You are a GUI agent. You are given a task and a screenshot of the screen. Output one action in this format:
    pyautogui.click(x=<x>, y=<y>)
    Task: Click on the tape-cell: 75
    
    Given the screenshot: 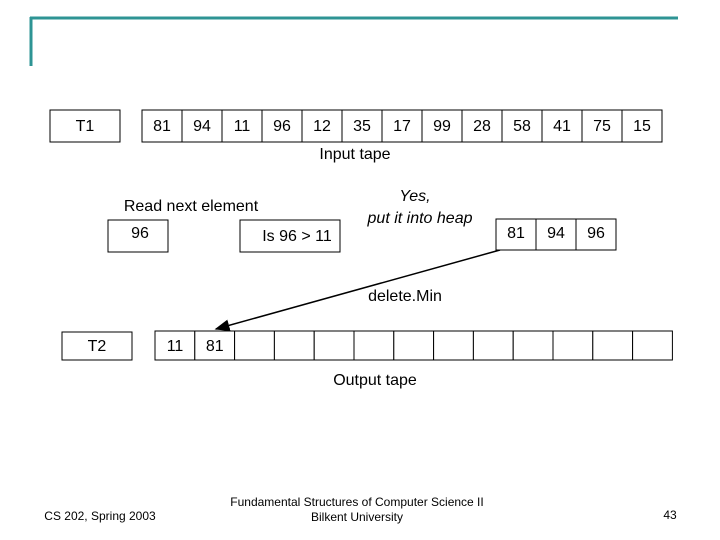 What is the action you would take?
    pyautogui.click(x=602, y=126)
    